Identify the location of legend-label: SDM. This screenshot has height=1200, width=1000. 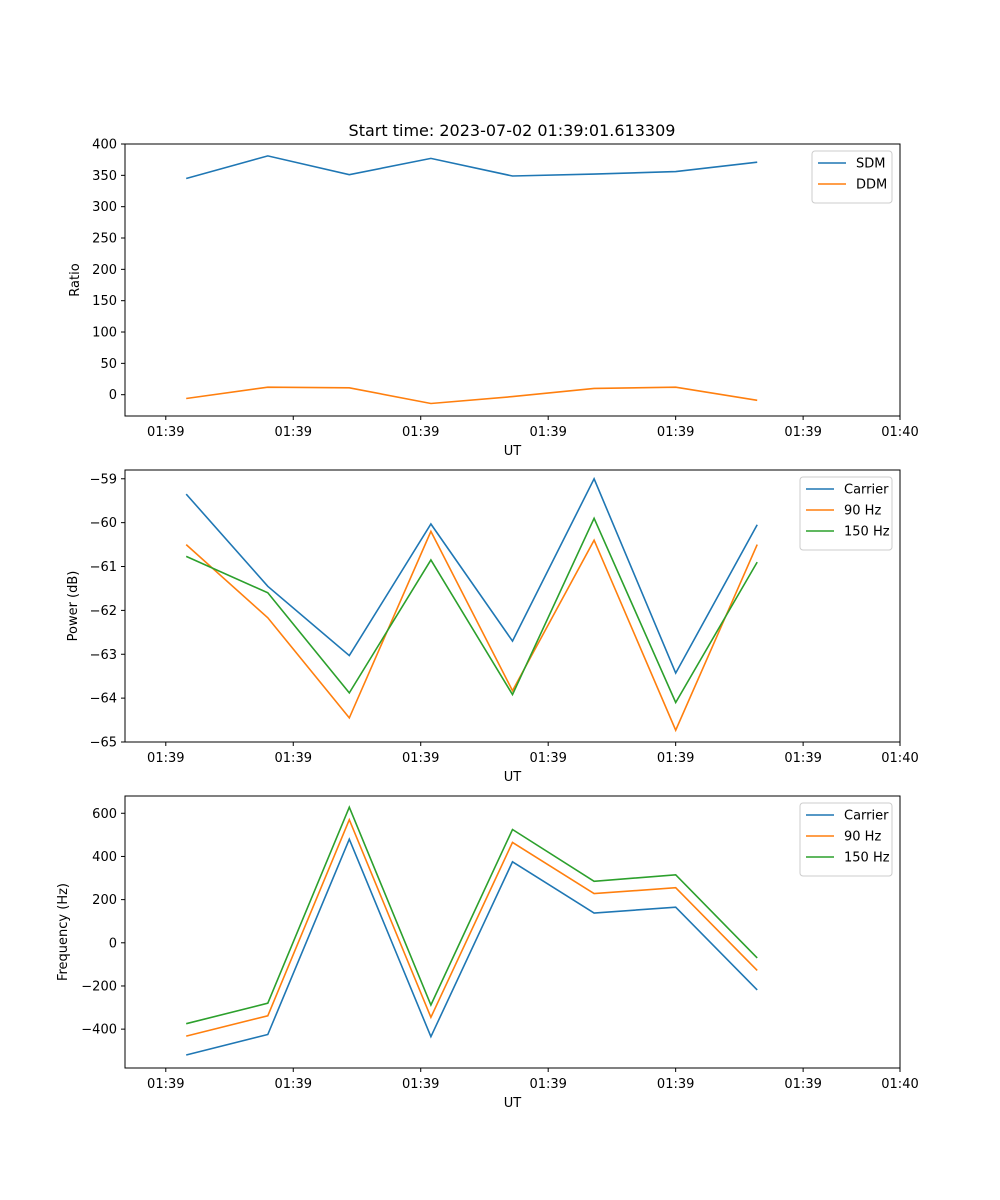
(870, 164).